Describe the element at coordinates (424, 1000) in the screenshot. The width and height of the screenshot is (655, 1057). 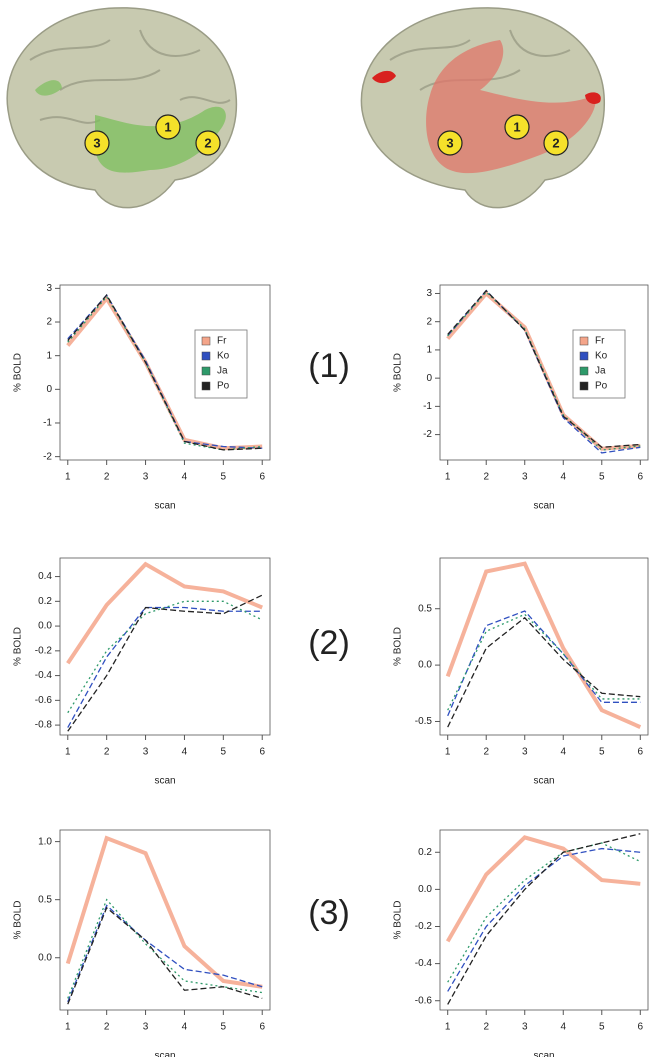
I see `y-tick-label: -0.6` at that location.